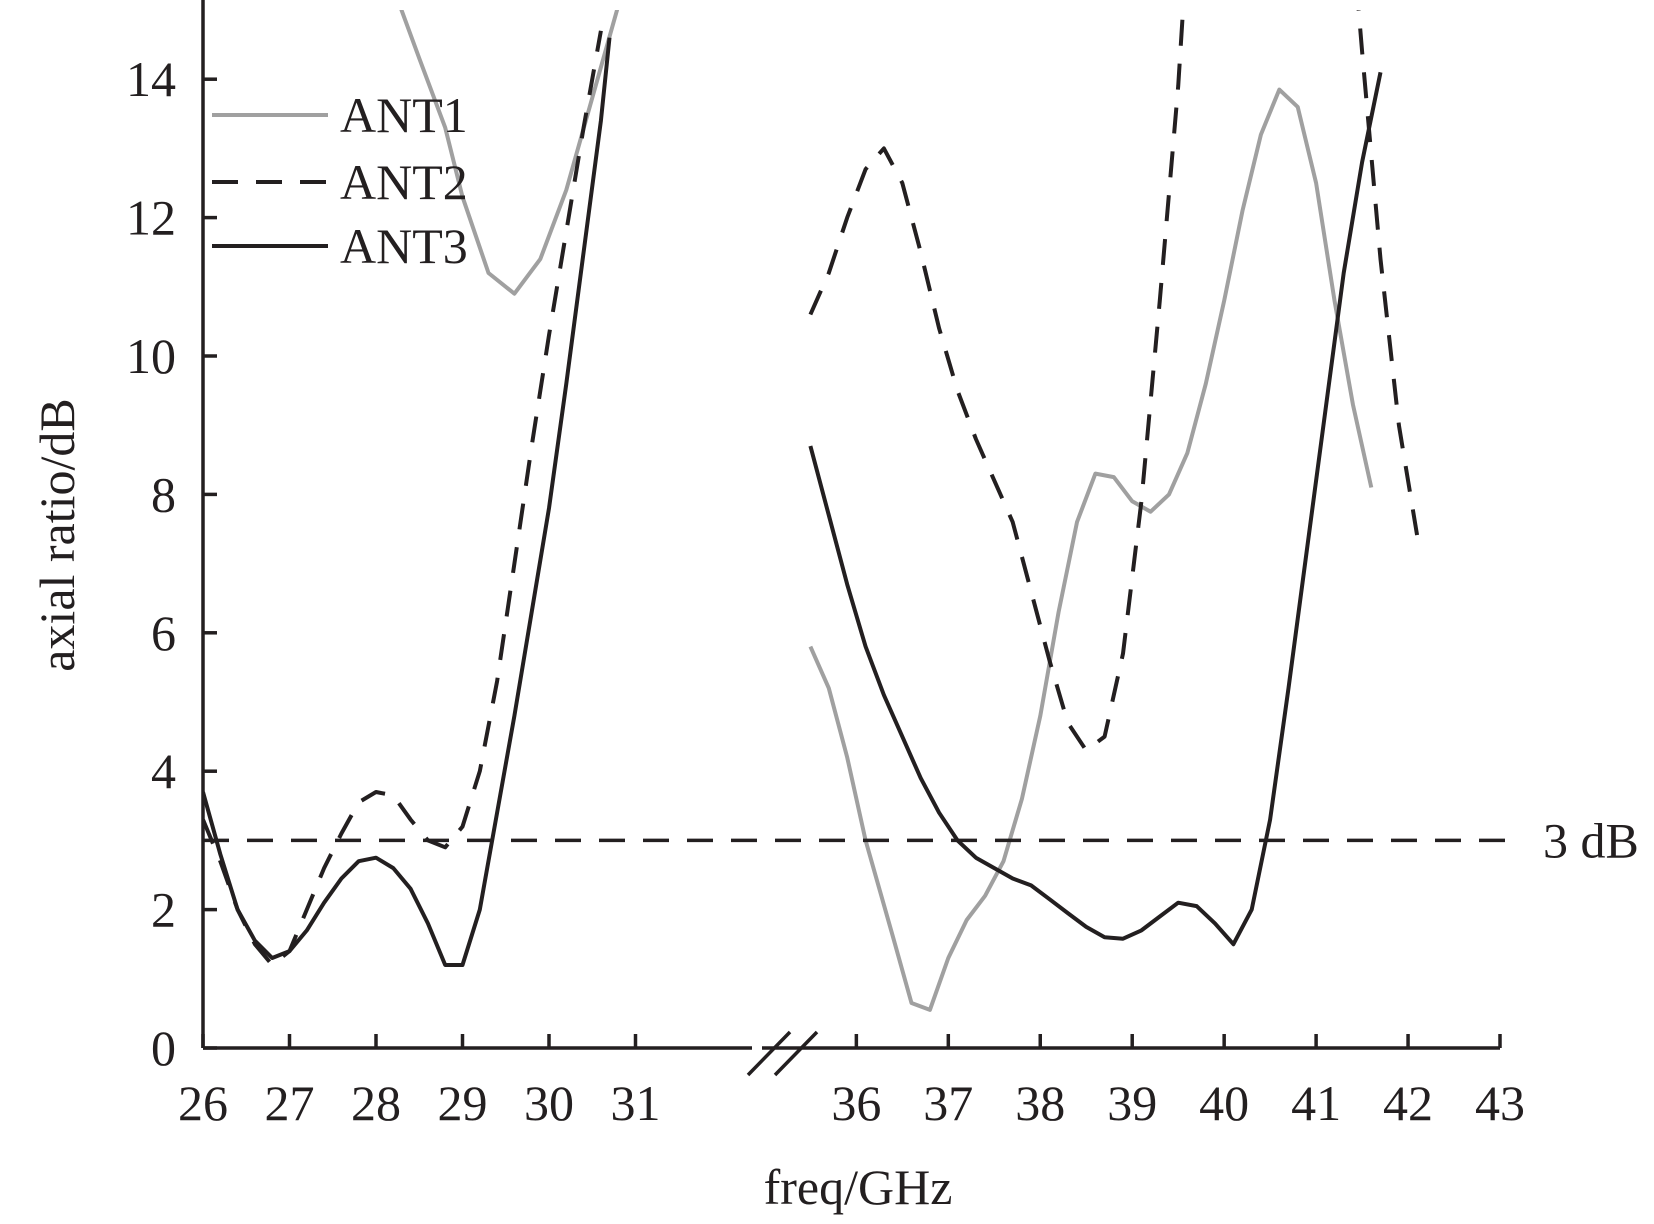  I want to click on x-tick-label-43: 43, so click(1500, 1103).